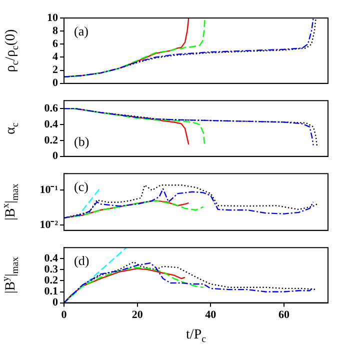  I want to click on y-tick-label: 10⁻¹, so click(49, 190).